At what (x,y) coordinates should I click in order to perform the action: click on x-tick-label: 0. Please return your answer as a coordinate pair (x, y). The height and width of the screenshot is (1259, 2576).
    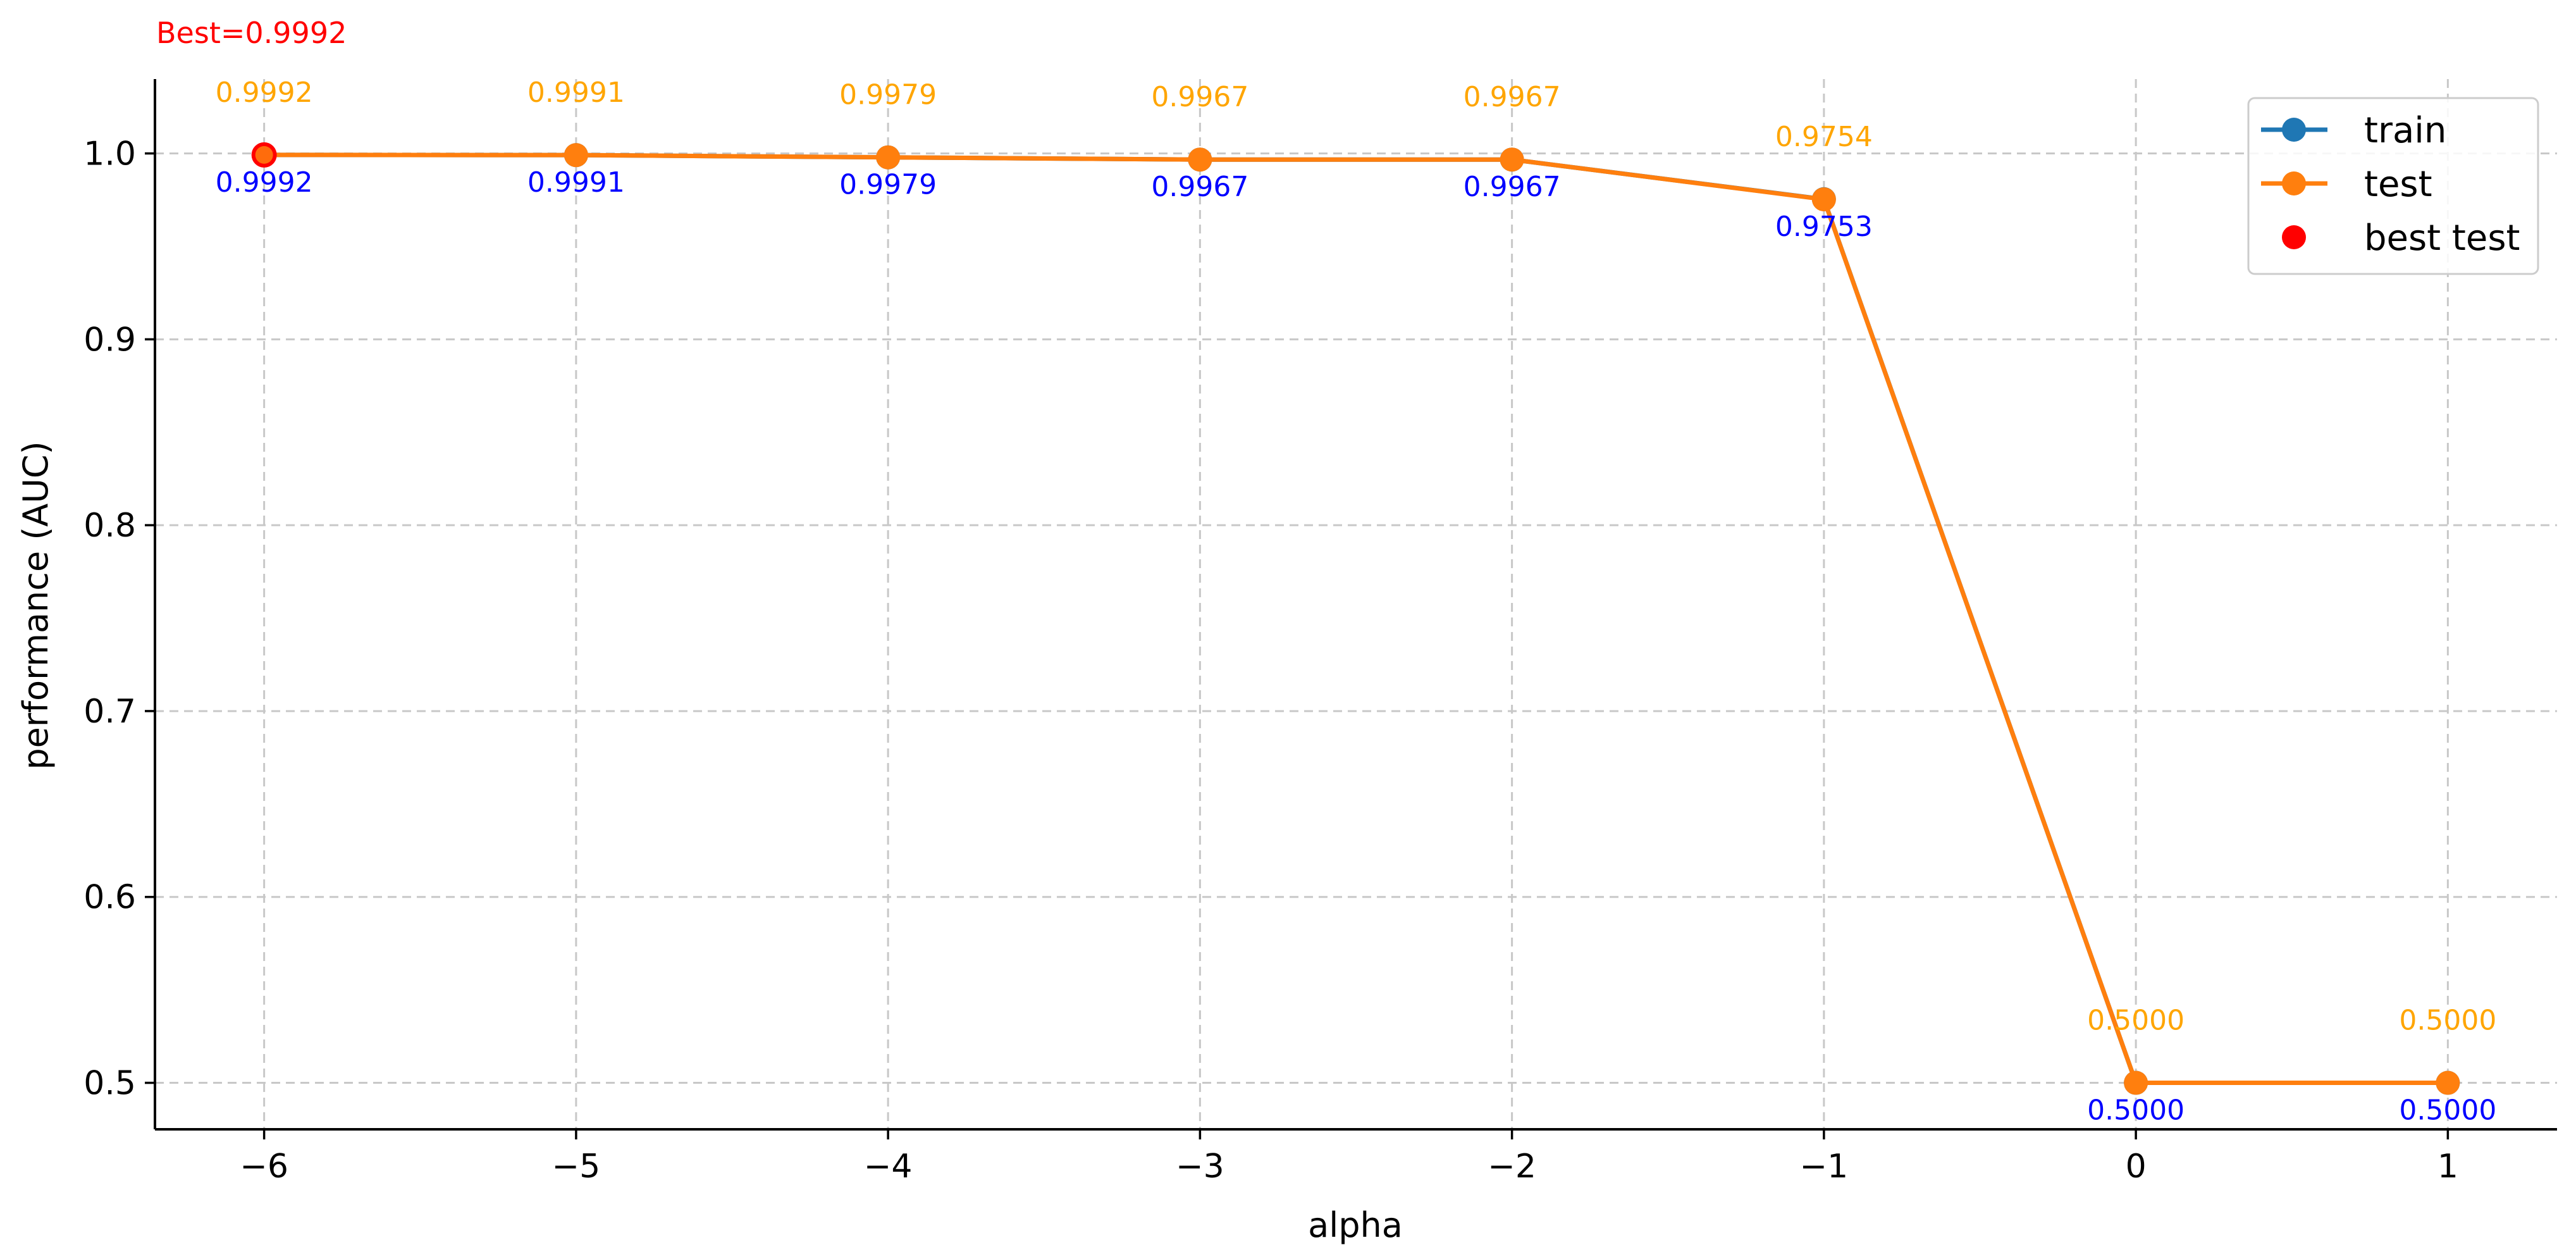
    Looking at the image, I should click on (2136, 1167).